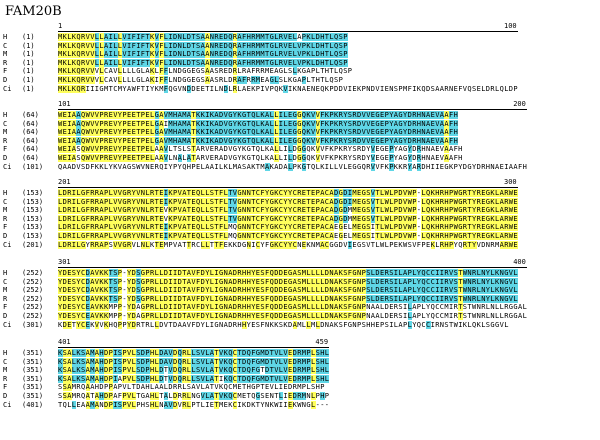 The image size is (600, 440). Describe the element at coordinates (5, 123) in the screenshot. I see `species-label: C` at that location.